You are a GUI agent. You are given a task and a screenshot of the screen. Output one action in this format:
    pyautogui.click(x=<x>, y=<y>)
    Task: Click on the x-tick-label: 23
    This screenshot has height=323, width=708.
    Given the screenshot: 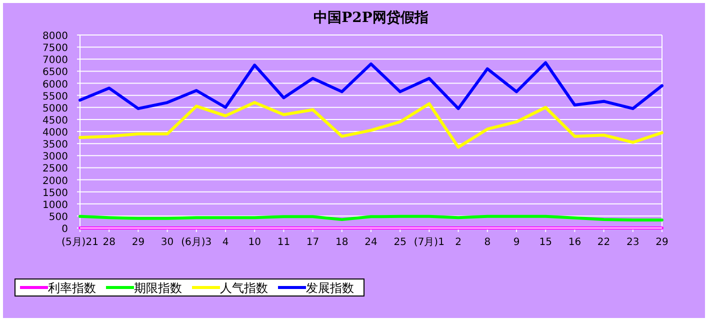 What is the action you would take?
    pyautogui.click(x=633, y=242)
    